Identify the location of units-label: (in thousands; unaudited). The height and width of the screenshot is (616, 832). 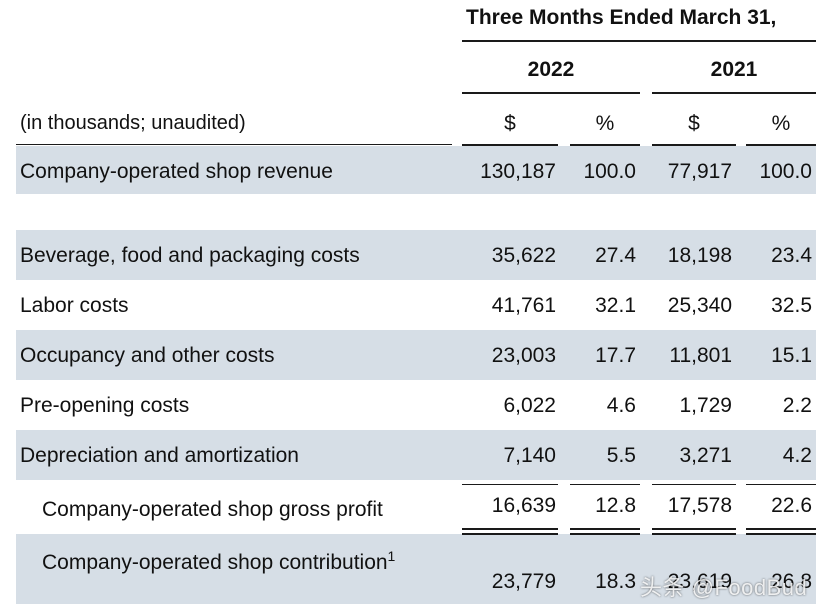
(133, 123).